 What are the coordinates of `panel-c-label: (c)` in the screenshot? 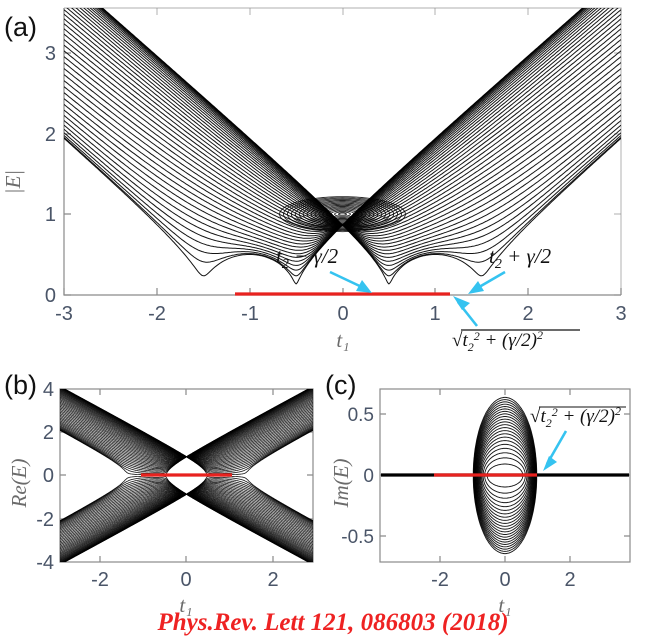 It's located at (340, 385).